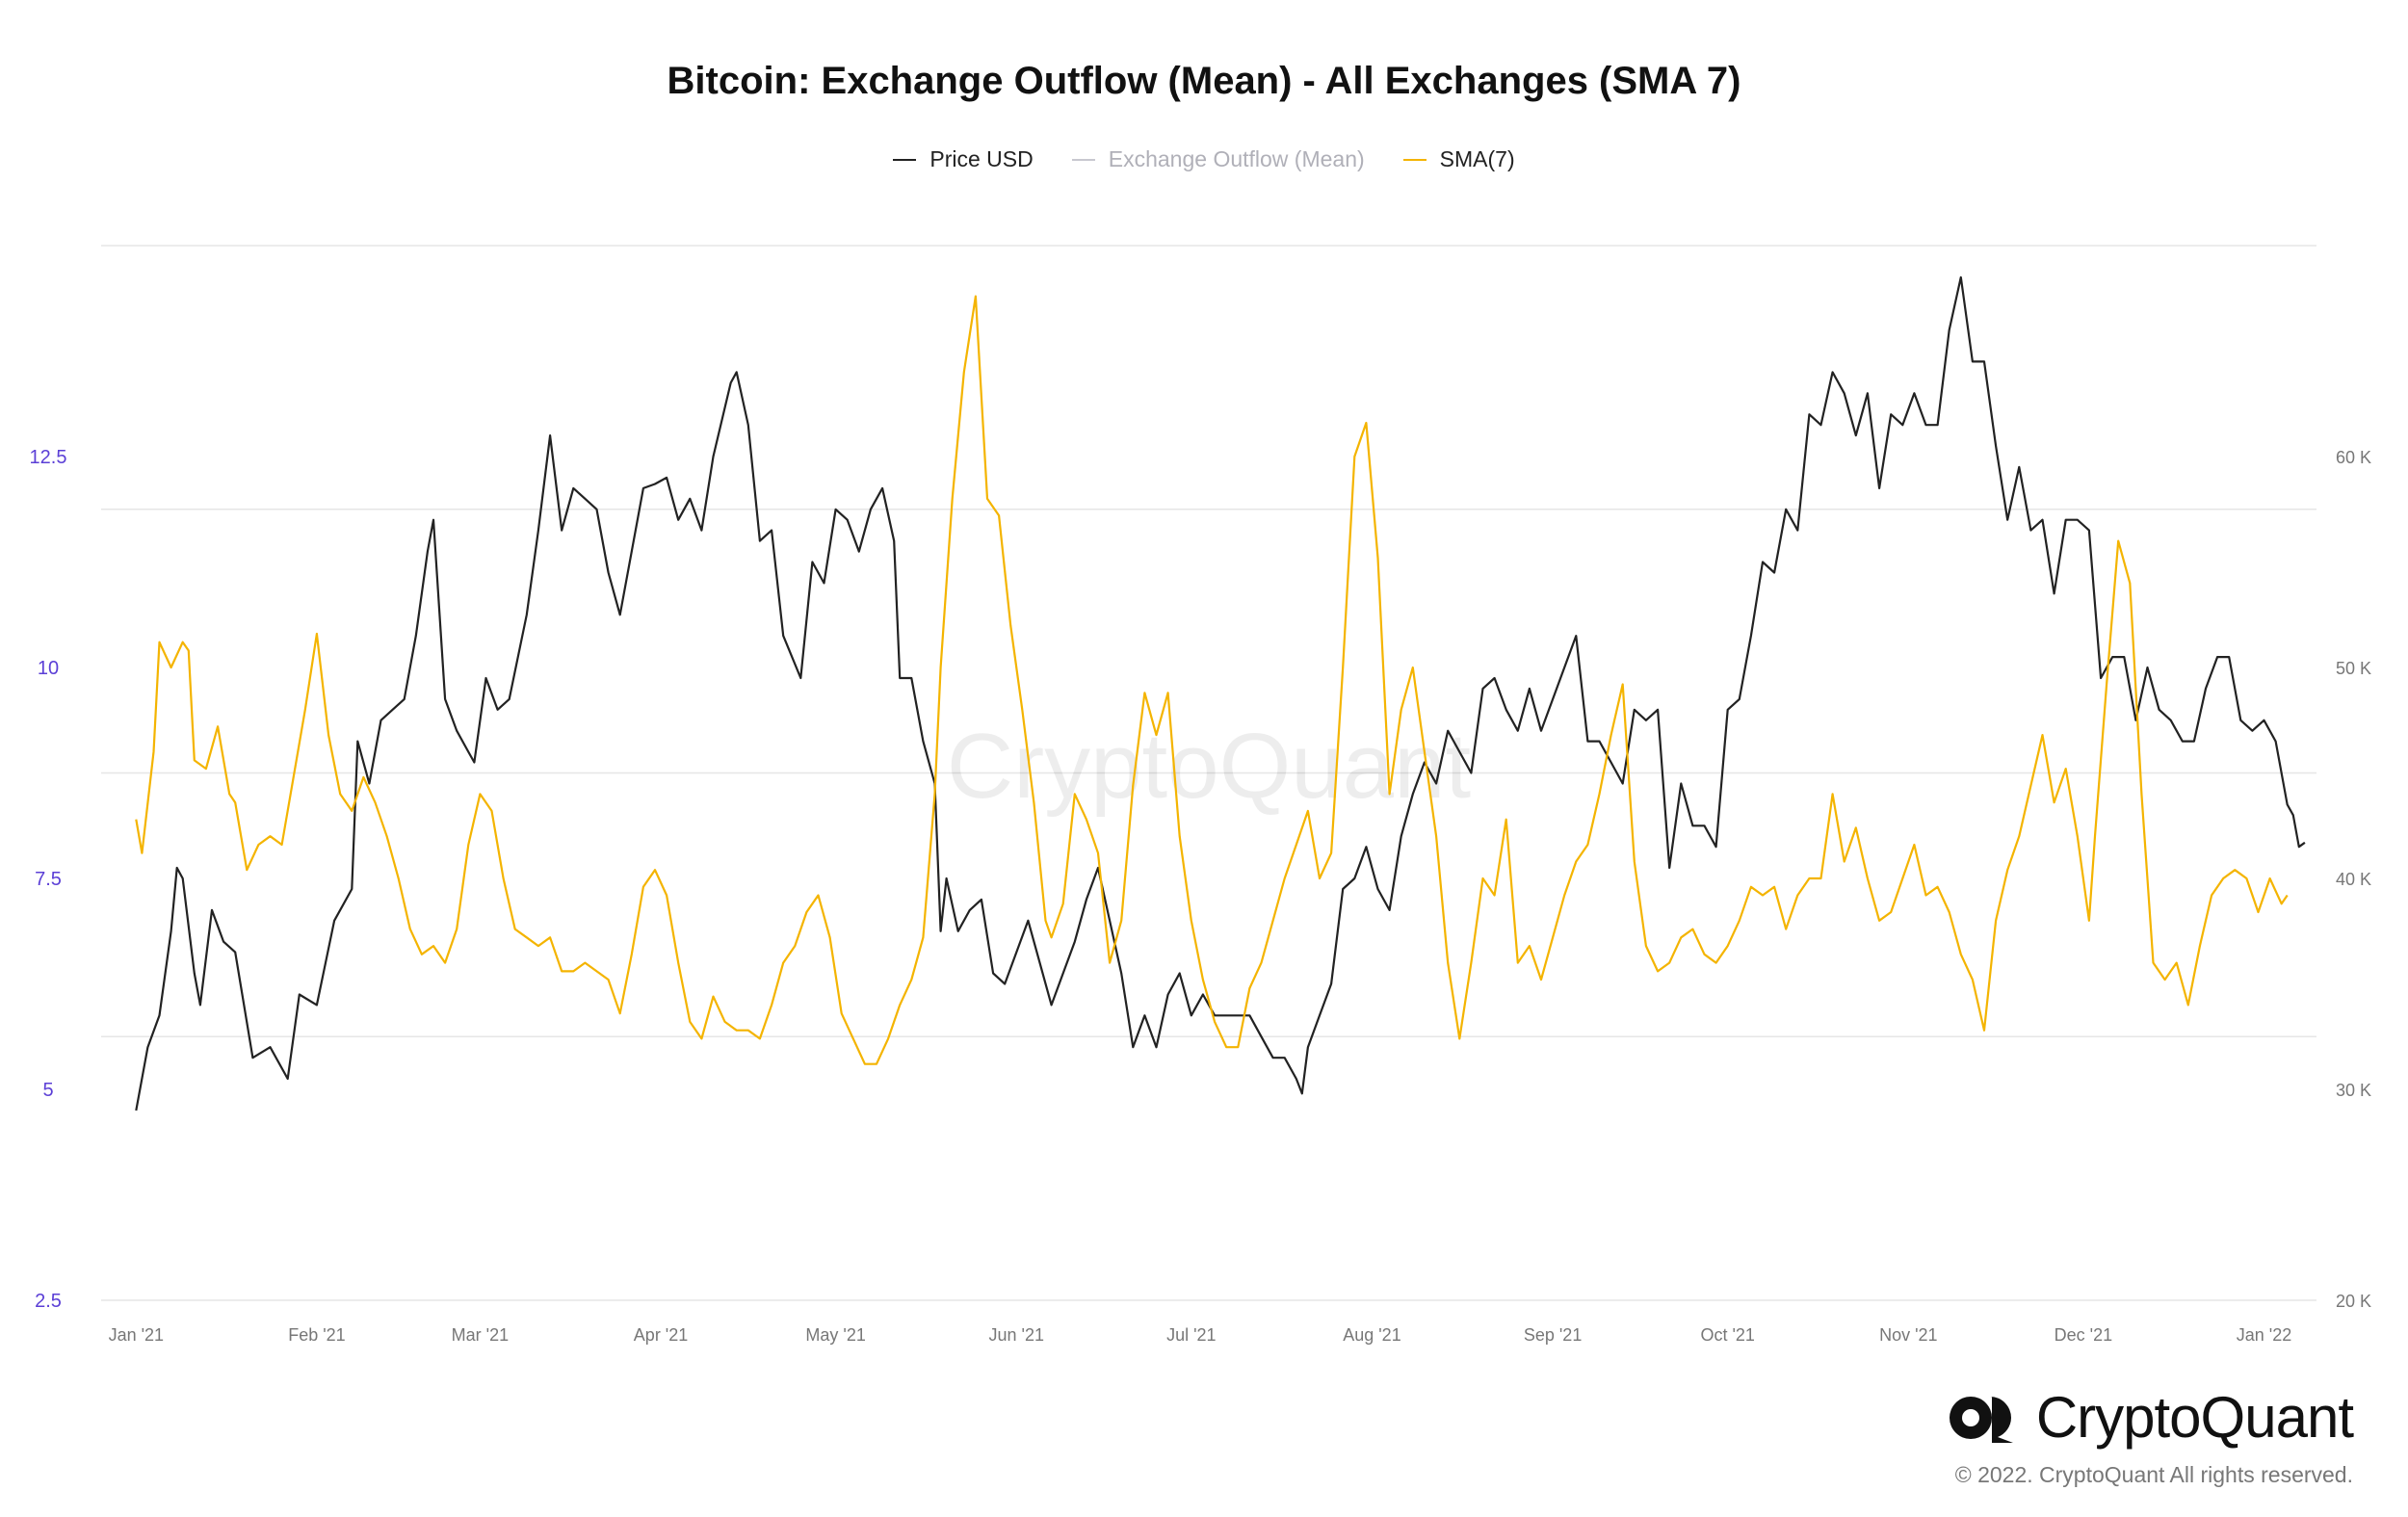  Describe the element at coordinates (1016, 1335) in the screenshot. I see `x-axis-tick-label: Jun '21` at that location.